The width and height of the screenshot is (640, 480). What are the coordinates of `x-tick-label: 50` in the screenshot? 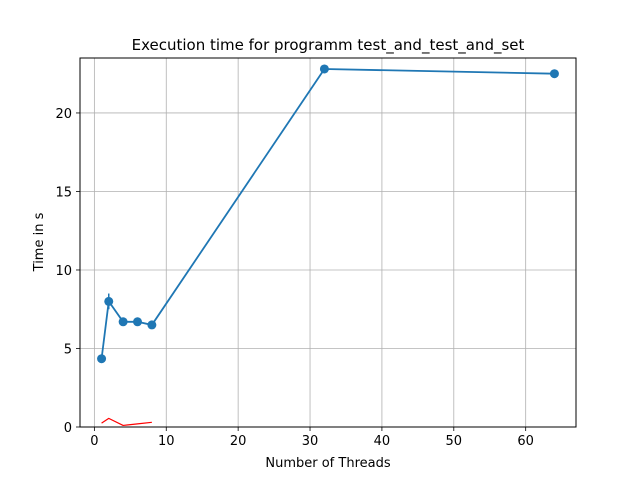 It's located at (454, 441).